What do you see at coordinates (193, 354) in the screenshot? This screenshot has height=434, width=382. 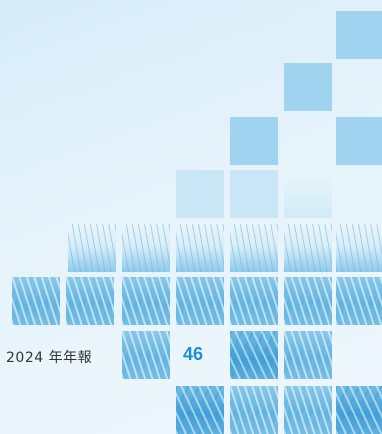 I see `page-number: 46` at bounding box center [193, 354].